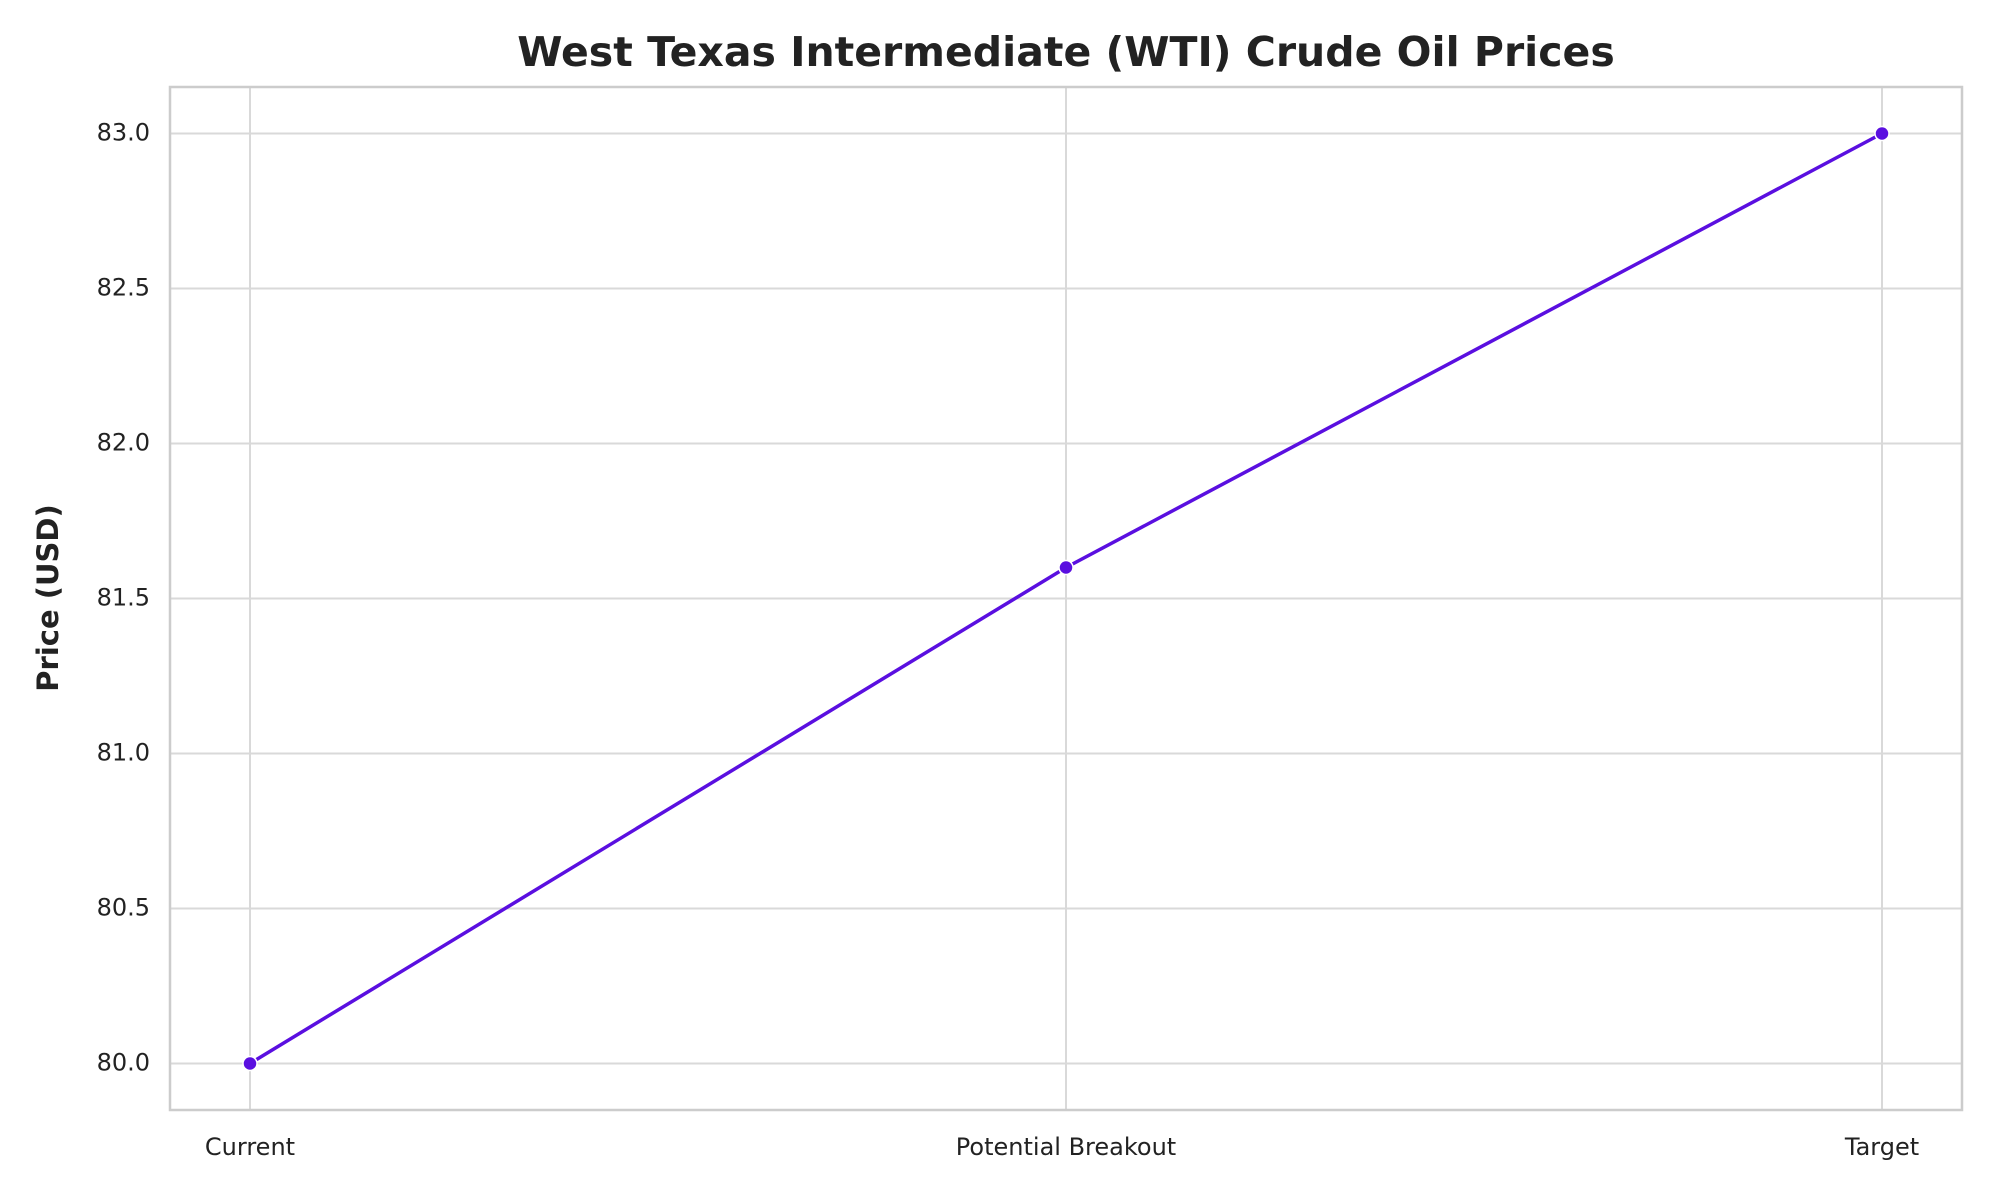 Image resolution: width=2000 pixels, height=1200 pixels. I want to click on y-tick-label: 81.0, so click(123, 753).